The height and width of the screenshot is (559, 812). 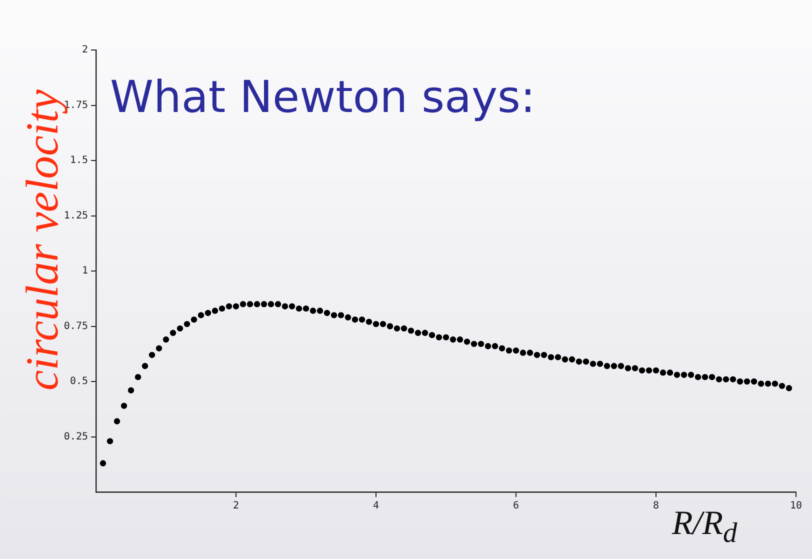 What do you see at coordinates (705, 527) in the screenshot?
I see `x-axis-title: R/R$_{d}$` at bounding box center [705, 527].